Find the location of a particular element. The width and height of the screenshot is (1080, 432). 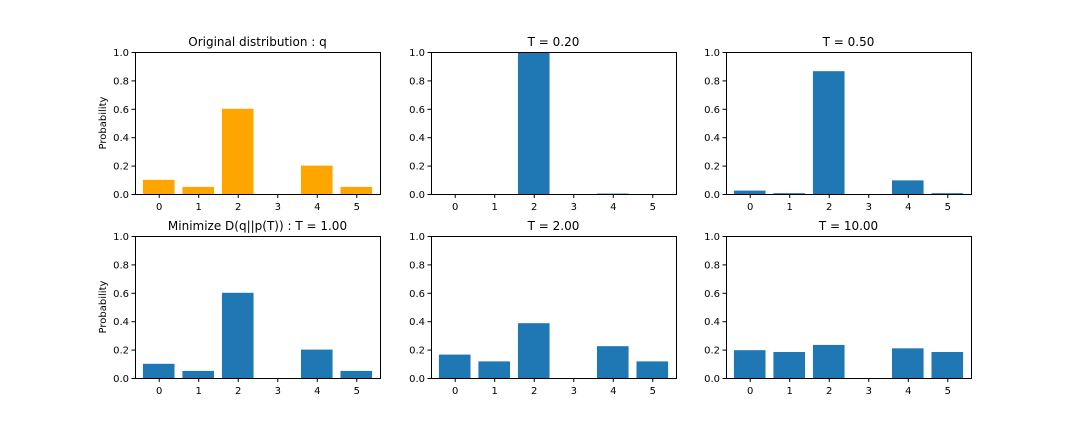

subplot-2: 0.0 0.2 0.4 0.6 0.8 1.0 0 1 2 3 4 5 T = 0.20 is located at coordinates (543, 124).